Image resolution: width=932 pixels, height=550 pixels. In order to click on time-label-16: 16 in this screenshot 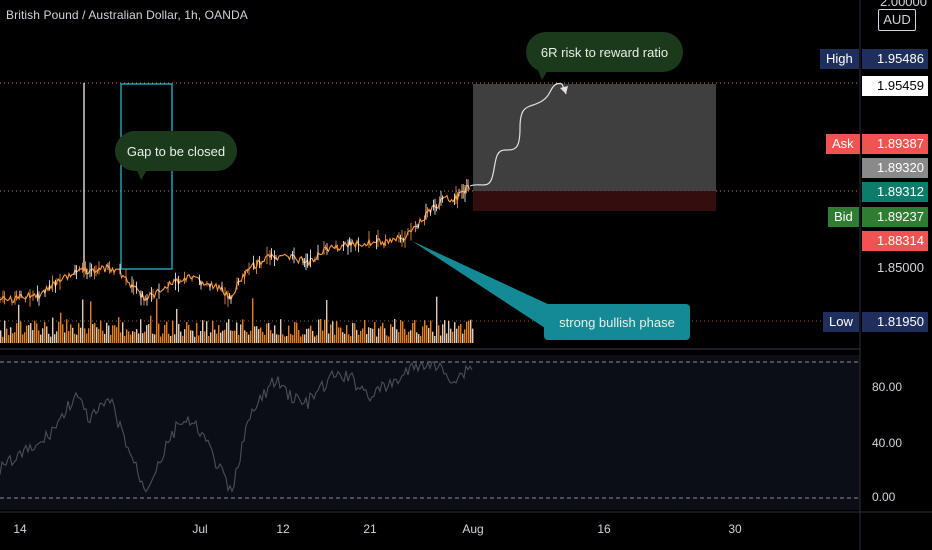, I will do `click(604, 529)`.